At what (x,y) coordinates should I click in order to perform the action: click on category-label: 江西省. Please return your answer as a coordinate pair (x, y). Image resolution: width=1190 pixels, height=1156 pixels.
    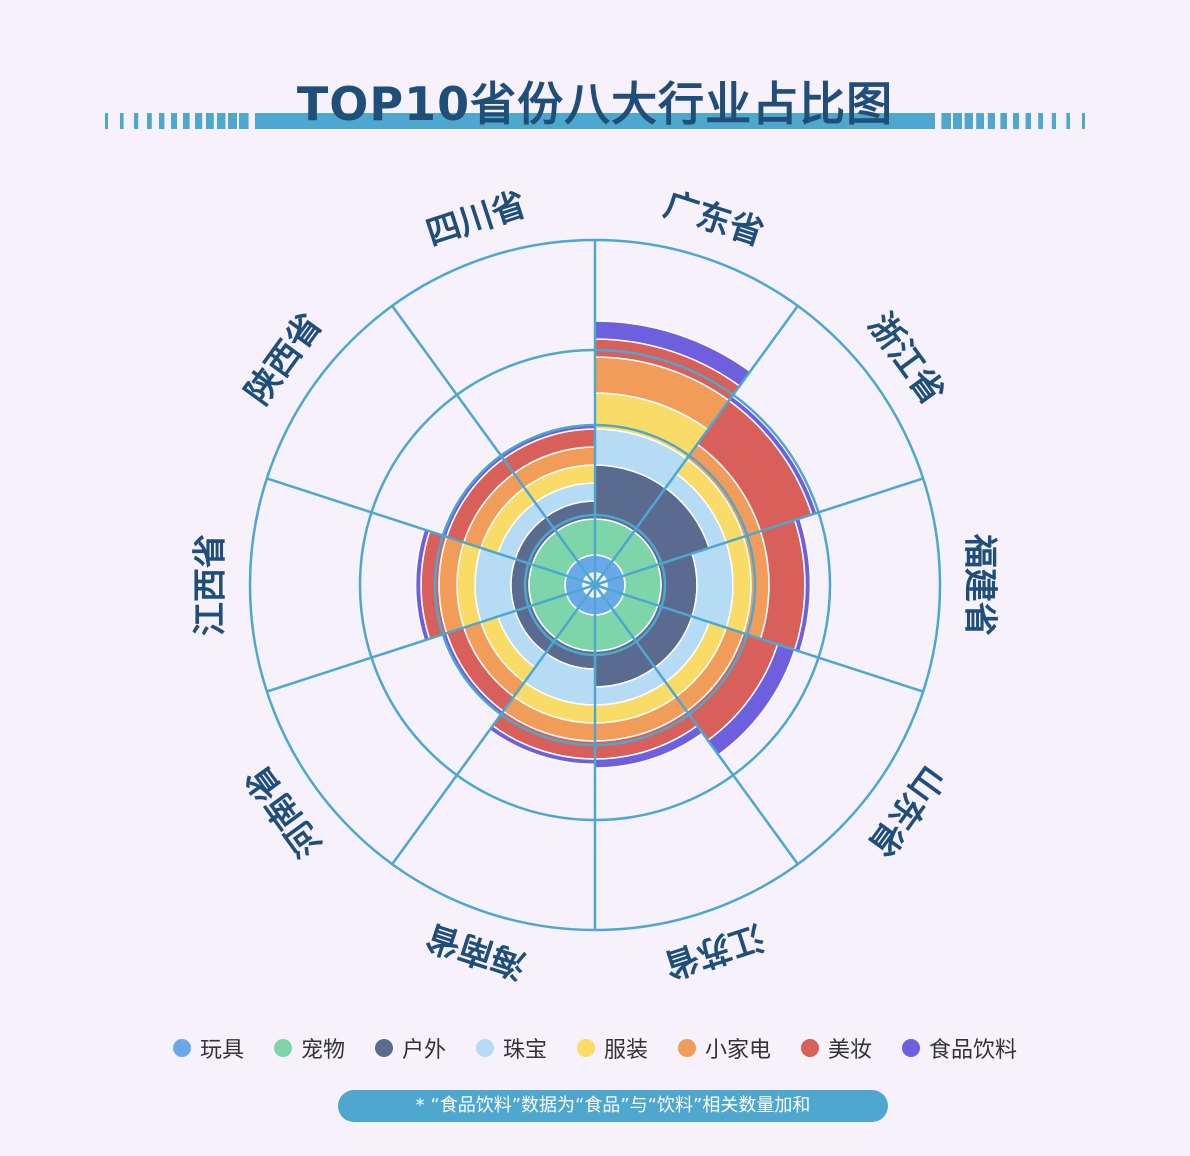
    Looking at the image, I should click on (211, 585).